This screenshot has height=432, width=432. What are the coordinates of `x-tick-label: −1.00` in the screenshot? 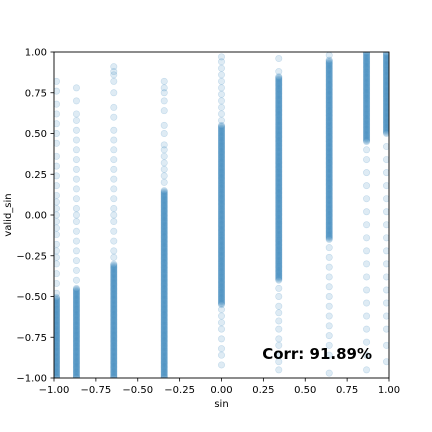 It's located at (54, 390).